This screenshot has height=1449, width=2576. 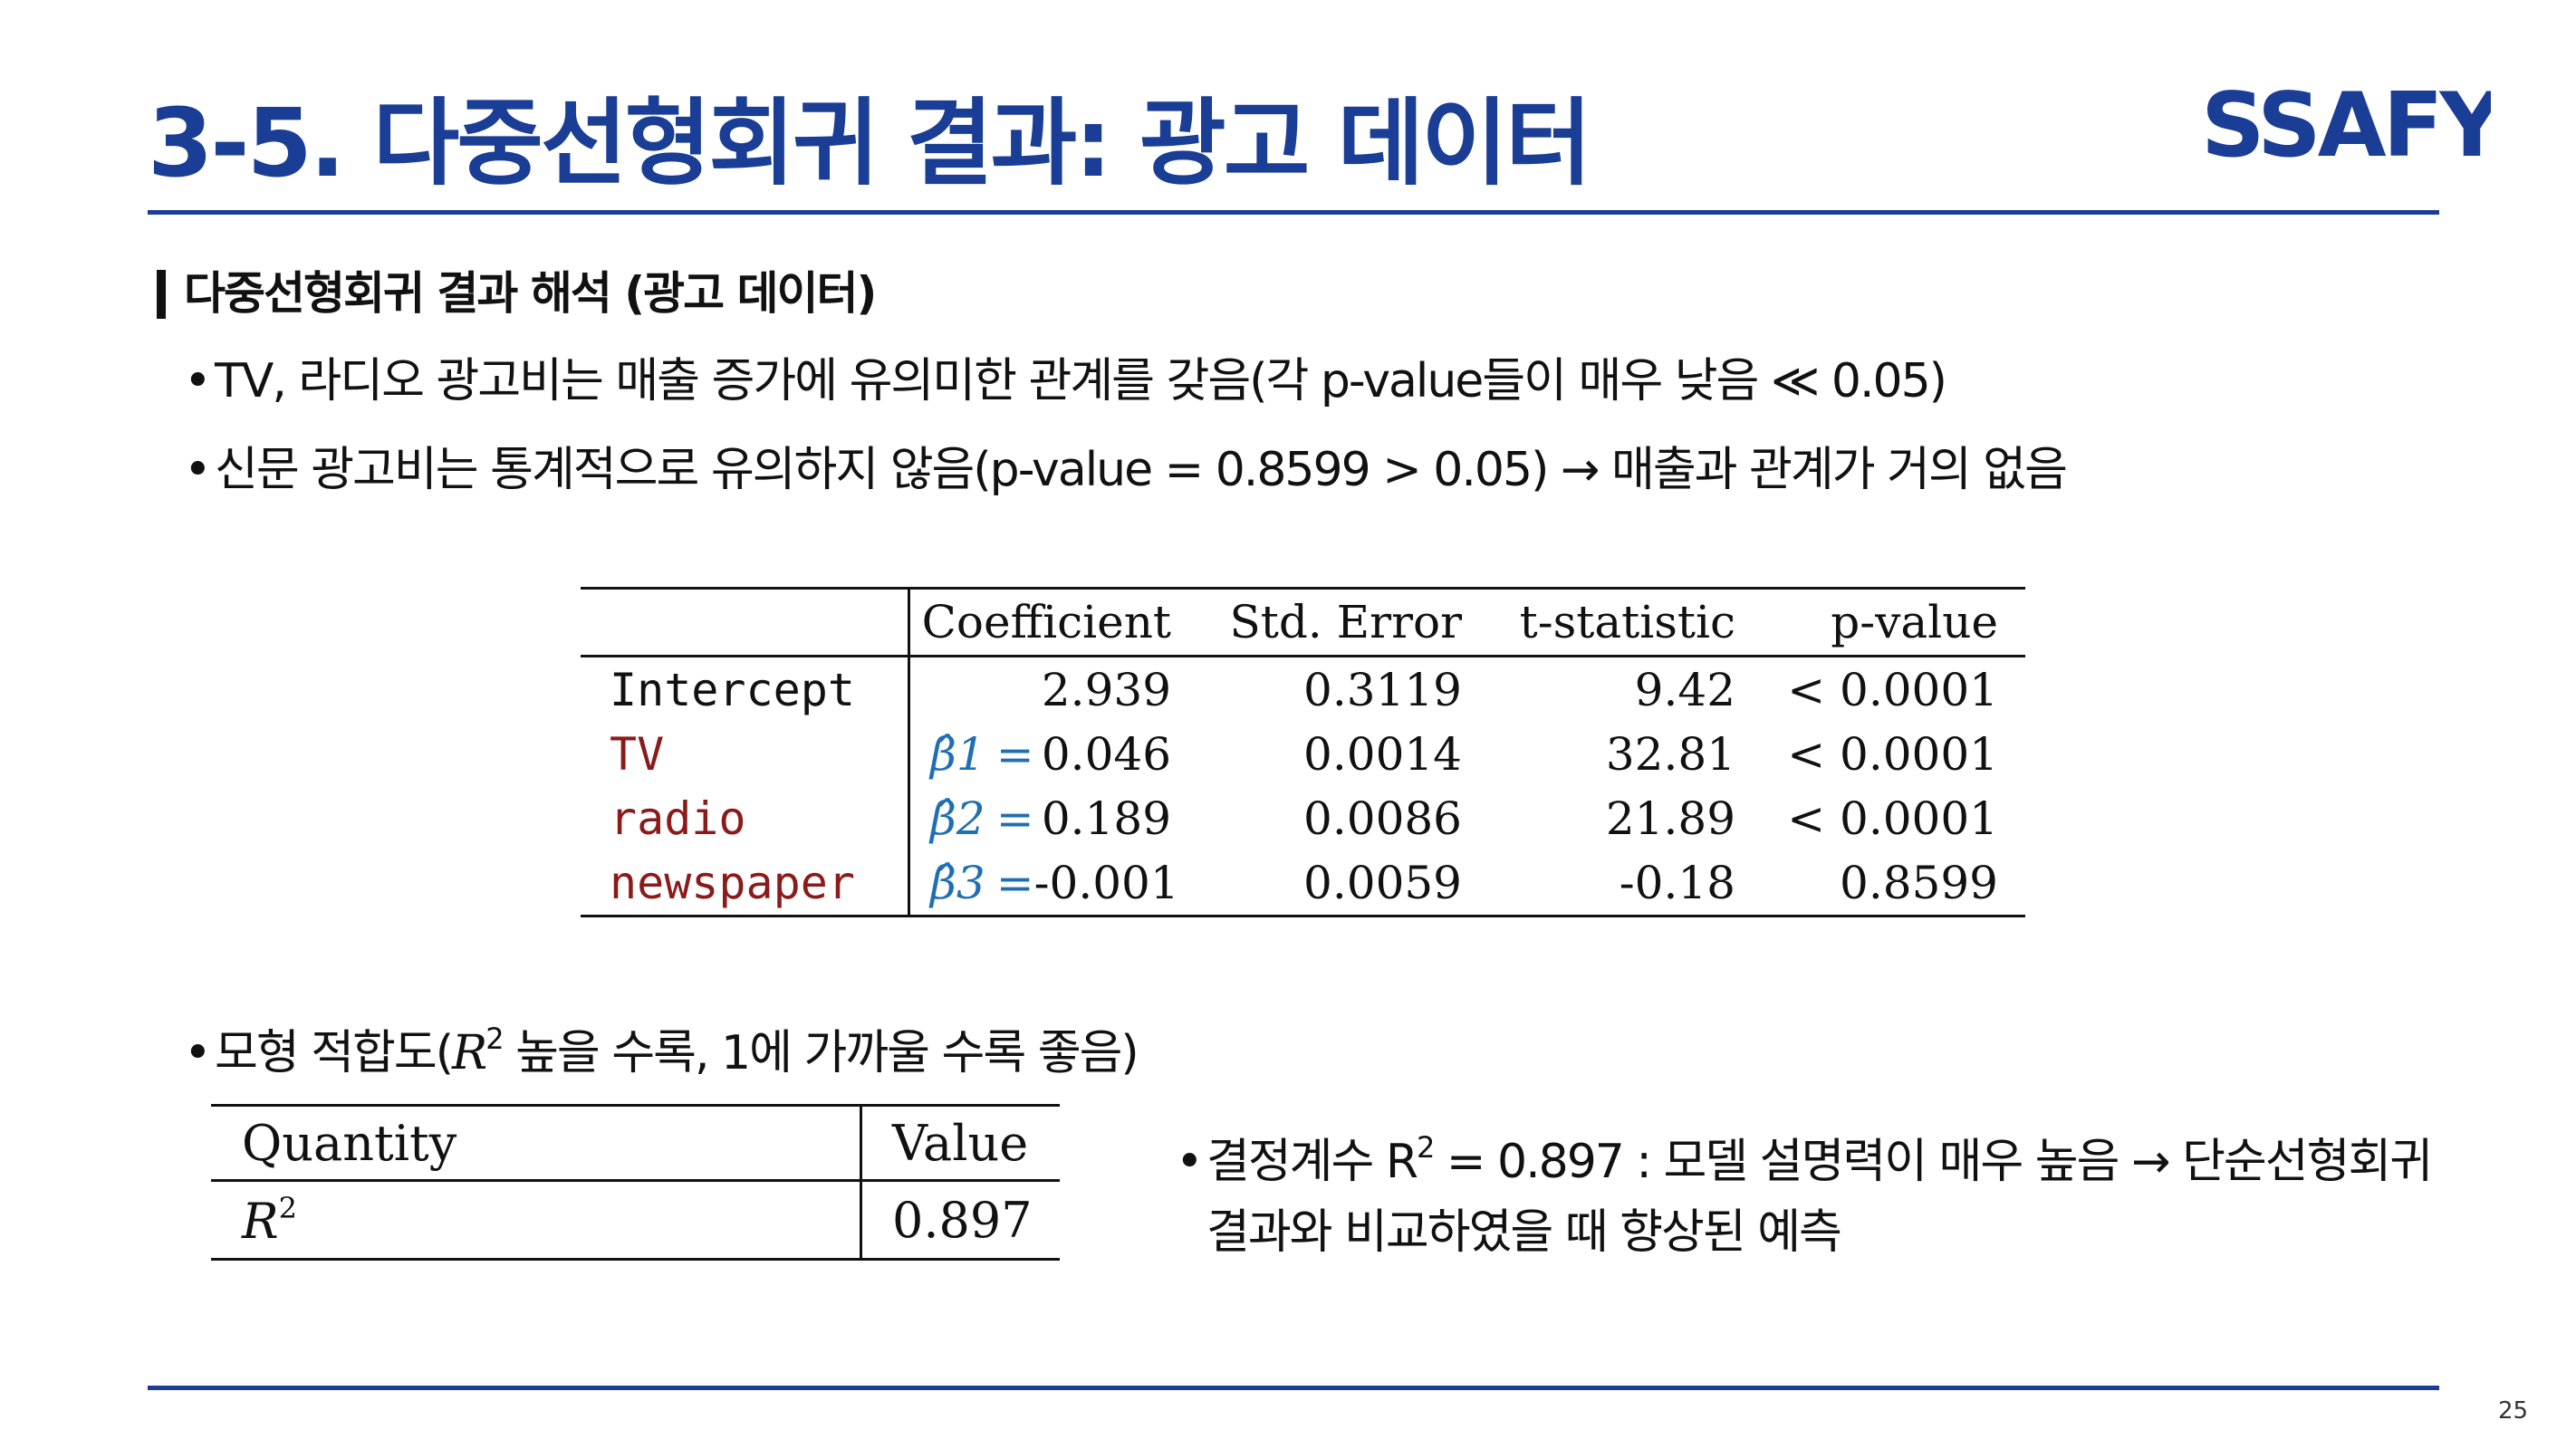 I want to click on variable-name: TV, so click(x=745, y=754).